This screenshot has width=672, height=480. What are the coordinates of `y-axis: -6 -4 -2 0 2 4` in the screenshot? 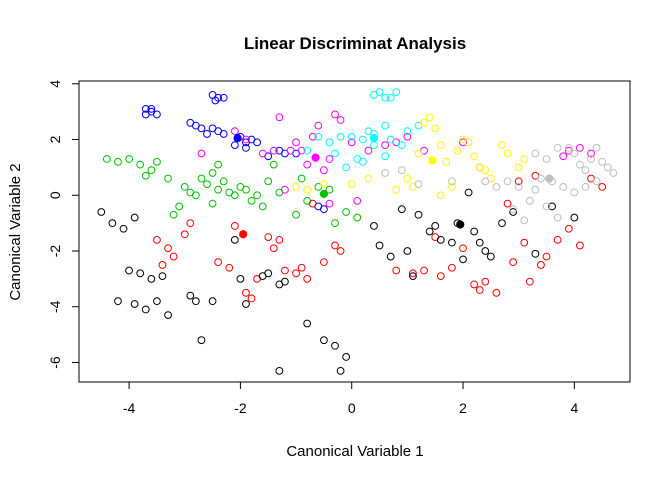 It's located at (63, 224).